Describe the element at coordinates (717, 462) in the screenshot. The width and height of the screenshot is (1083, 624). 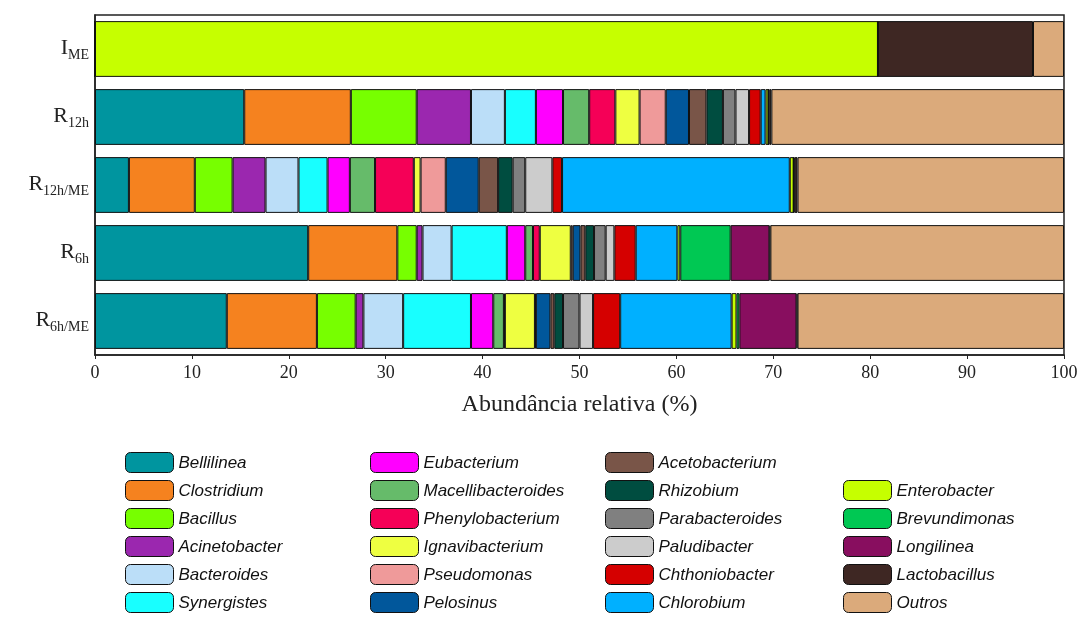
I see `legend-label: Acetobacterium` at that location.